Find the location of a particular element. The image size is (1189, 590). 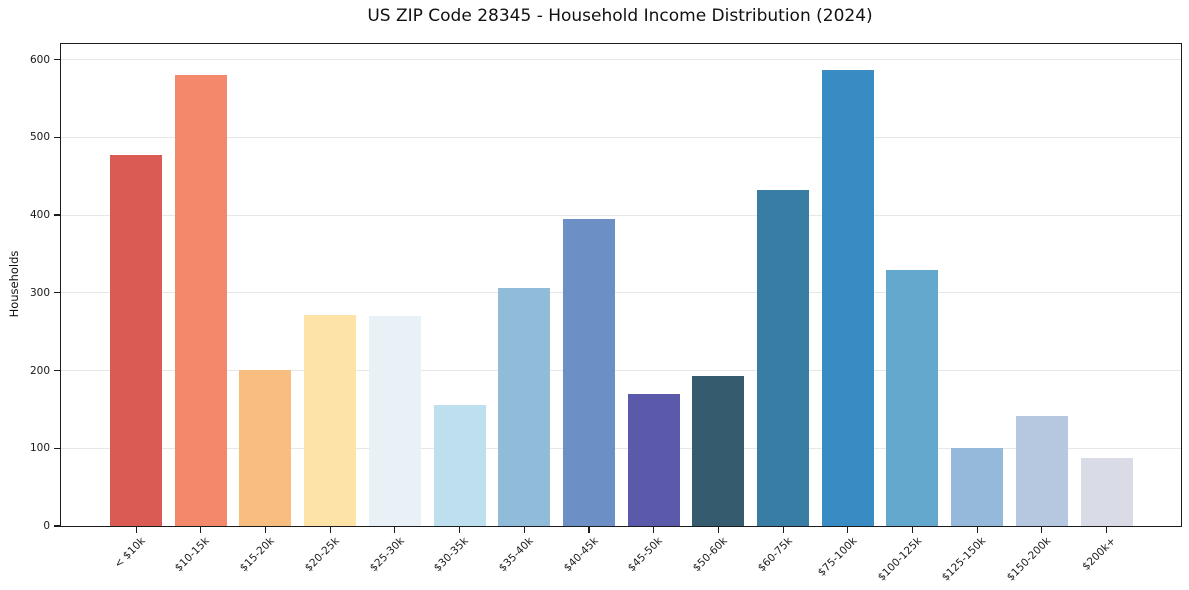

bar-40-45k is located at coordinates (588, 372).